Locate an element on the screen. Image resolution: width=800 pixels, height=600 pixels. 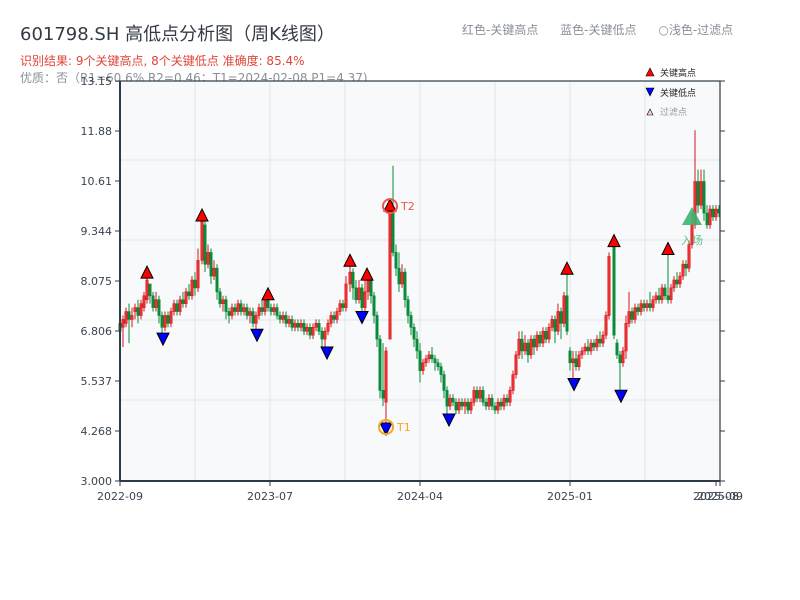
color-legend: 红色-关键高点 蓝色-关键低点 ○浅色-过滤点 is located at coordinates (597, 29).